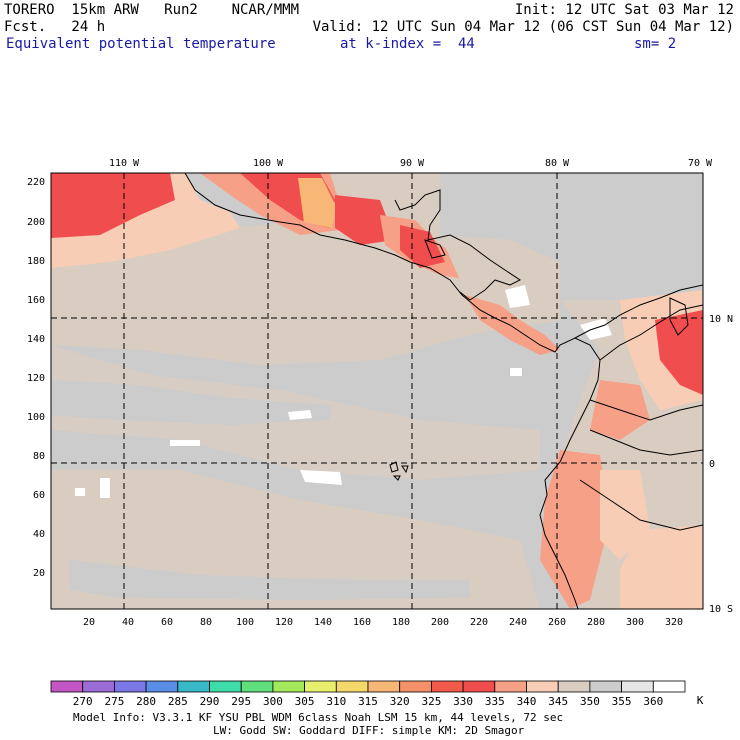 The image size is (740, 740). I want to click on y-tick: 160, so click(36, 300).